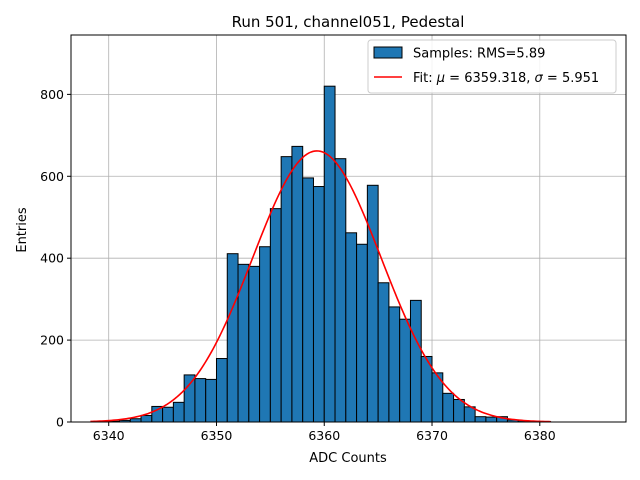  I want to click on y-tick-label: 600, so click(52, 176).